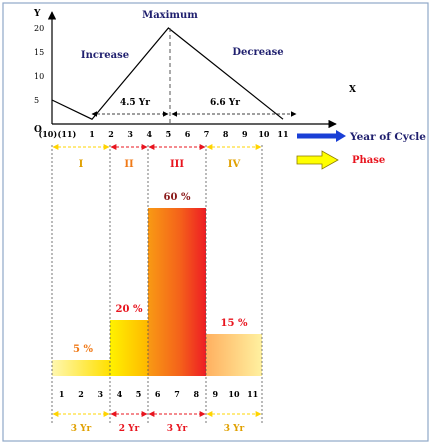 The image size is (431, 448). What do you see at coordinates (163, 134) in the screenshot?
I see `x-axis-tick-labels: (10) (11) 1 2 3 4 5 6 7 8 9 10 11` at bounding box center [163, 134].